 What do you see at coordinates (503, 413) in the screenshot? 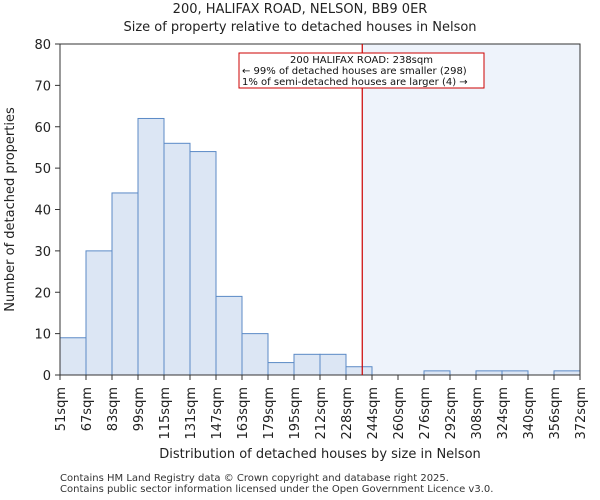
I see `x-tick-label: 324sqm` at bounding box center [503, 413].